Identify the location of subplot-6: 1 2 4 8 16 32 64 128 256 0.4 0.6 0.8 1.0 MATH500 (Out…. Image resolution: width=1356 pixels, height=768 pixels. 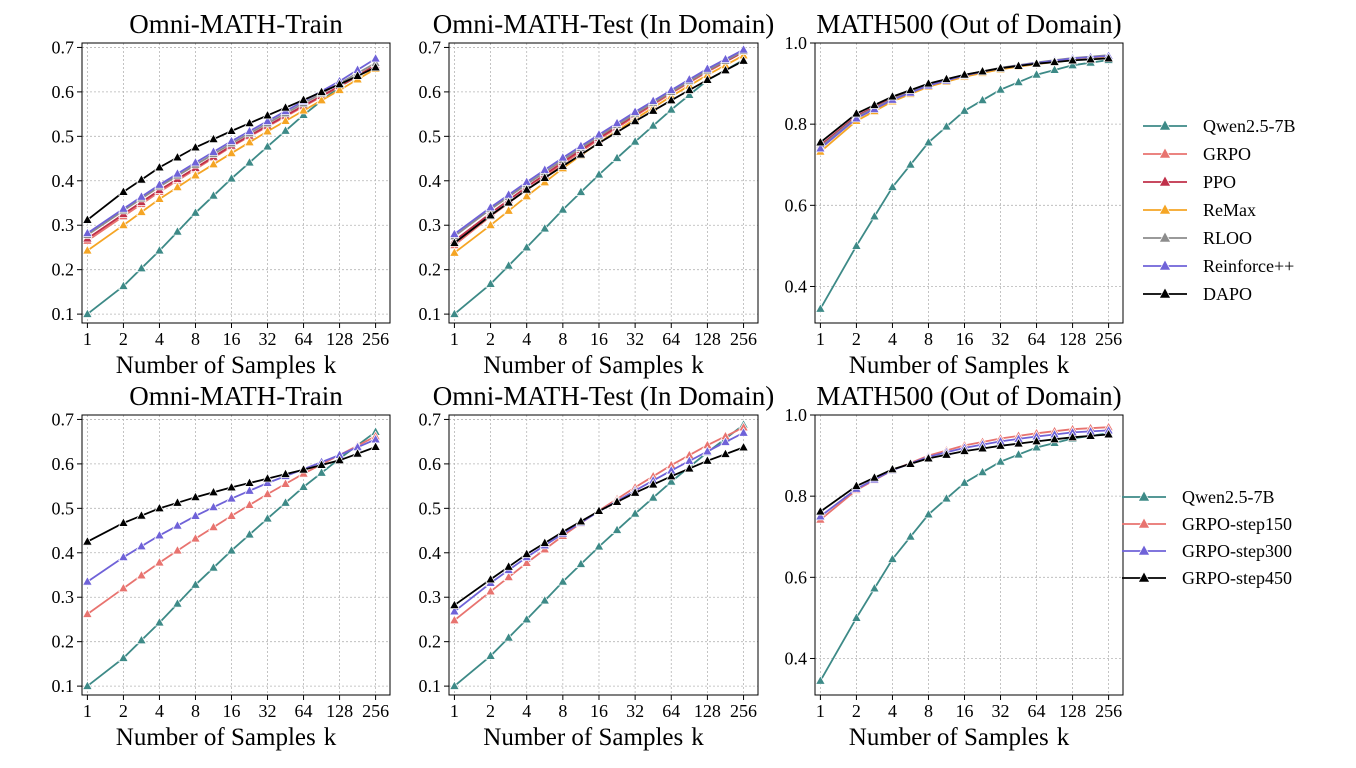
(954, 566).